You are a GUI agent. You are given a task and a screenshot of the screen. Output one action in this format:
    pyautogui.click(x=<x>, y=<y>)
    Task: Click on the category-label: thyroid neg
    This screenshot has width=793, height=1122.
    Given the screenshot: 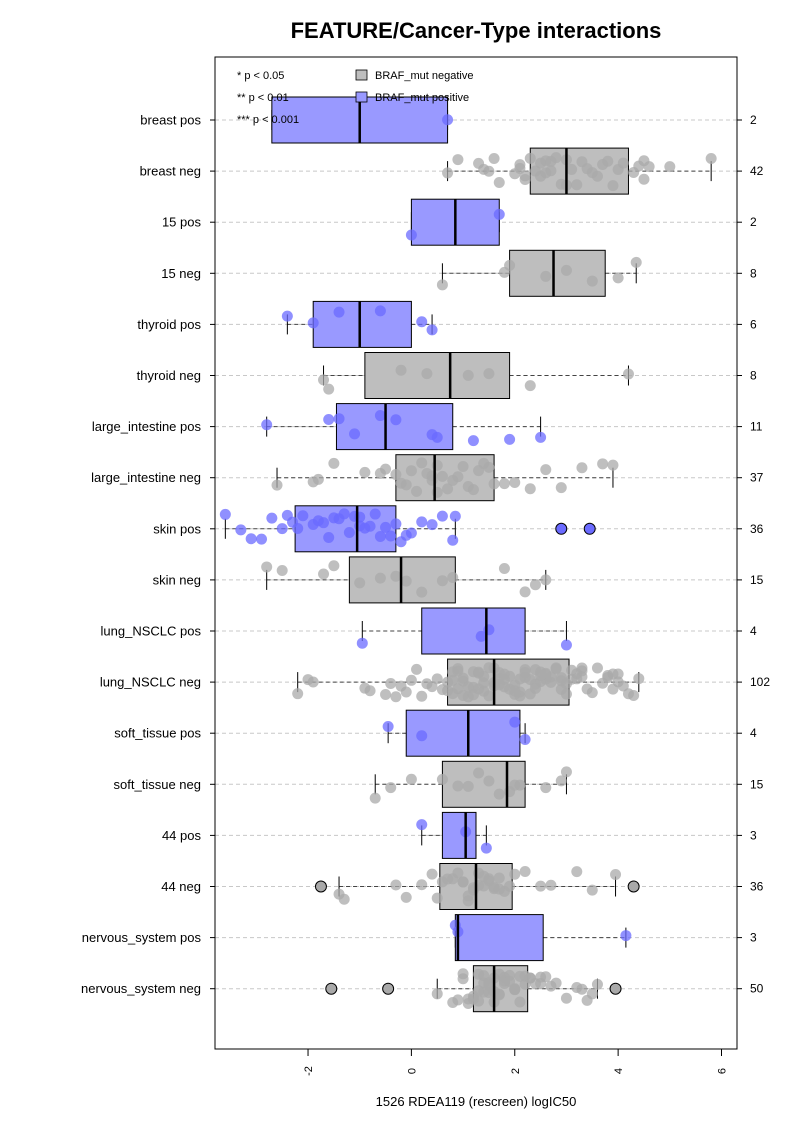 What is the action you would take?
    pyautogui.click(x=169, y=375)
    